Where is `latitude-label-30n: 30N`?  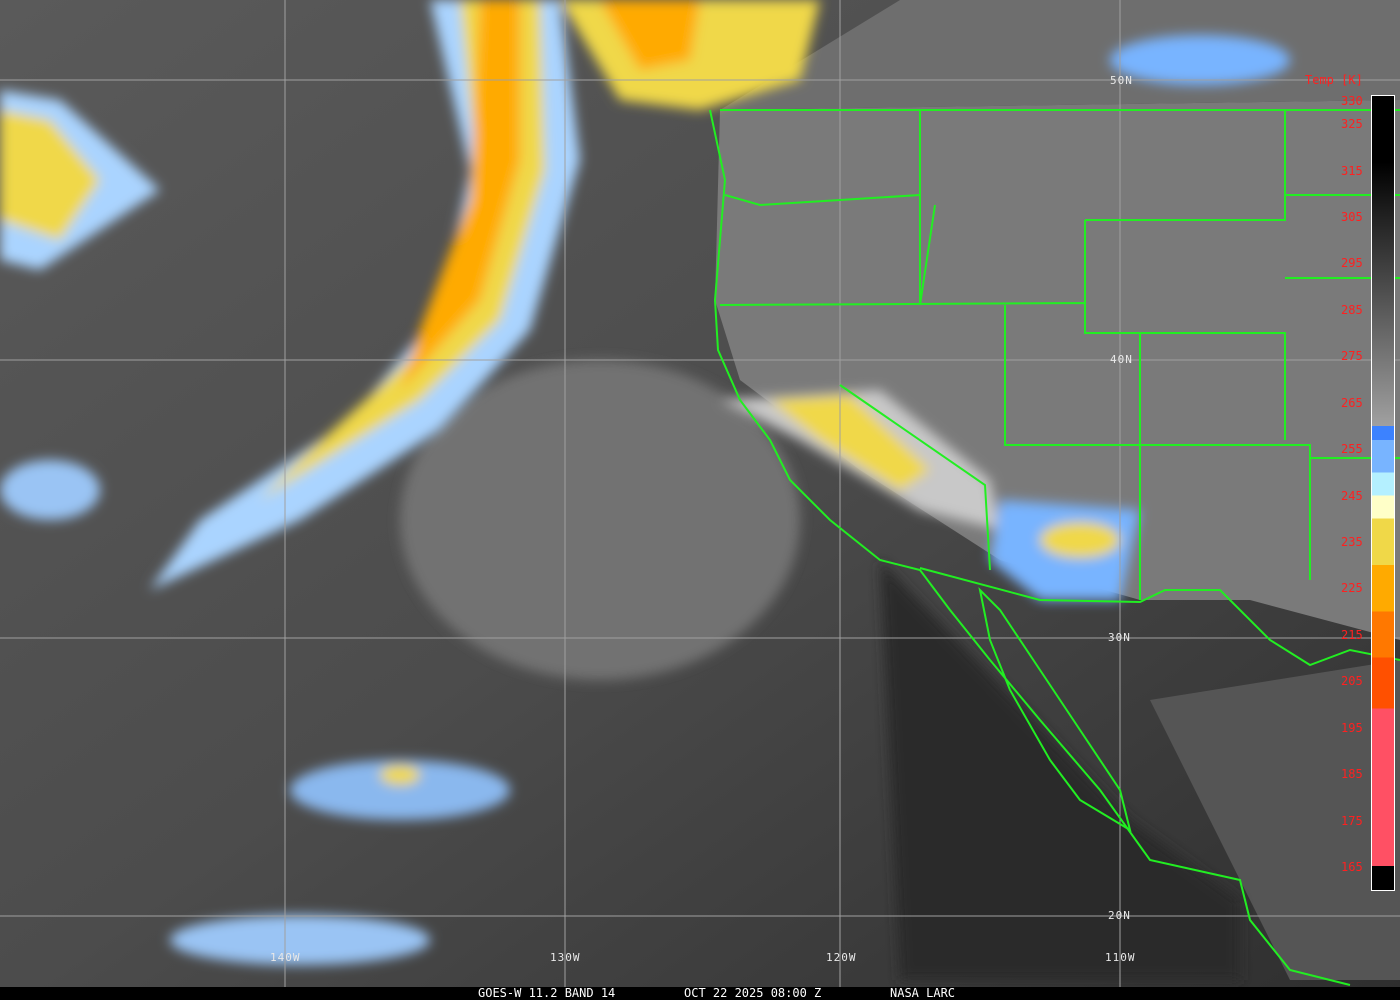
latitude-label-30n: 30N is located at coordinates (1119, 637).